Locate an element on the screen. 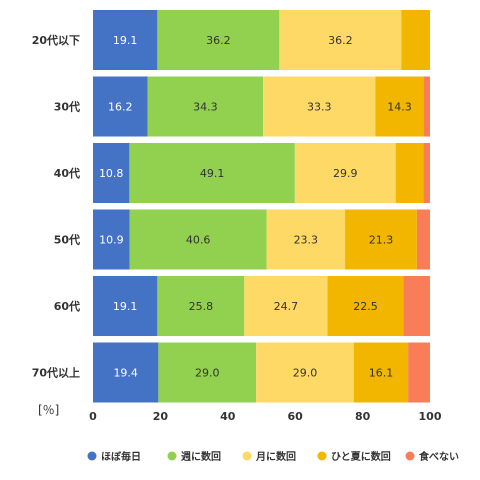 The width and height of the screenshot is (480, 480). data-label: 16.1 is located at coordinates (381, 373).